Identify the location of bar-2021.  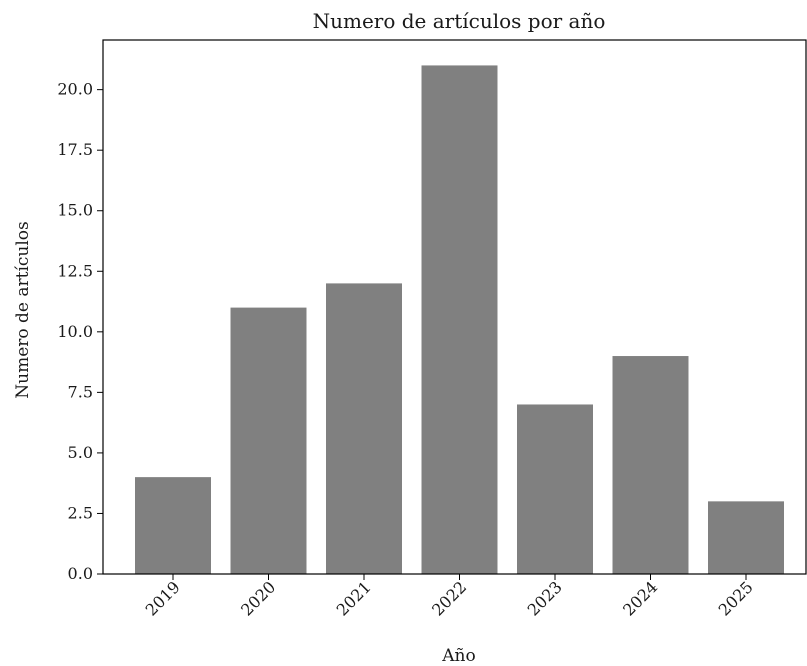
(364, 428).